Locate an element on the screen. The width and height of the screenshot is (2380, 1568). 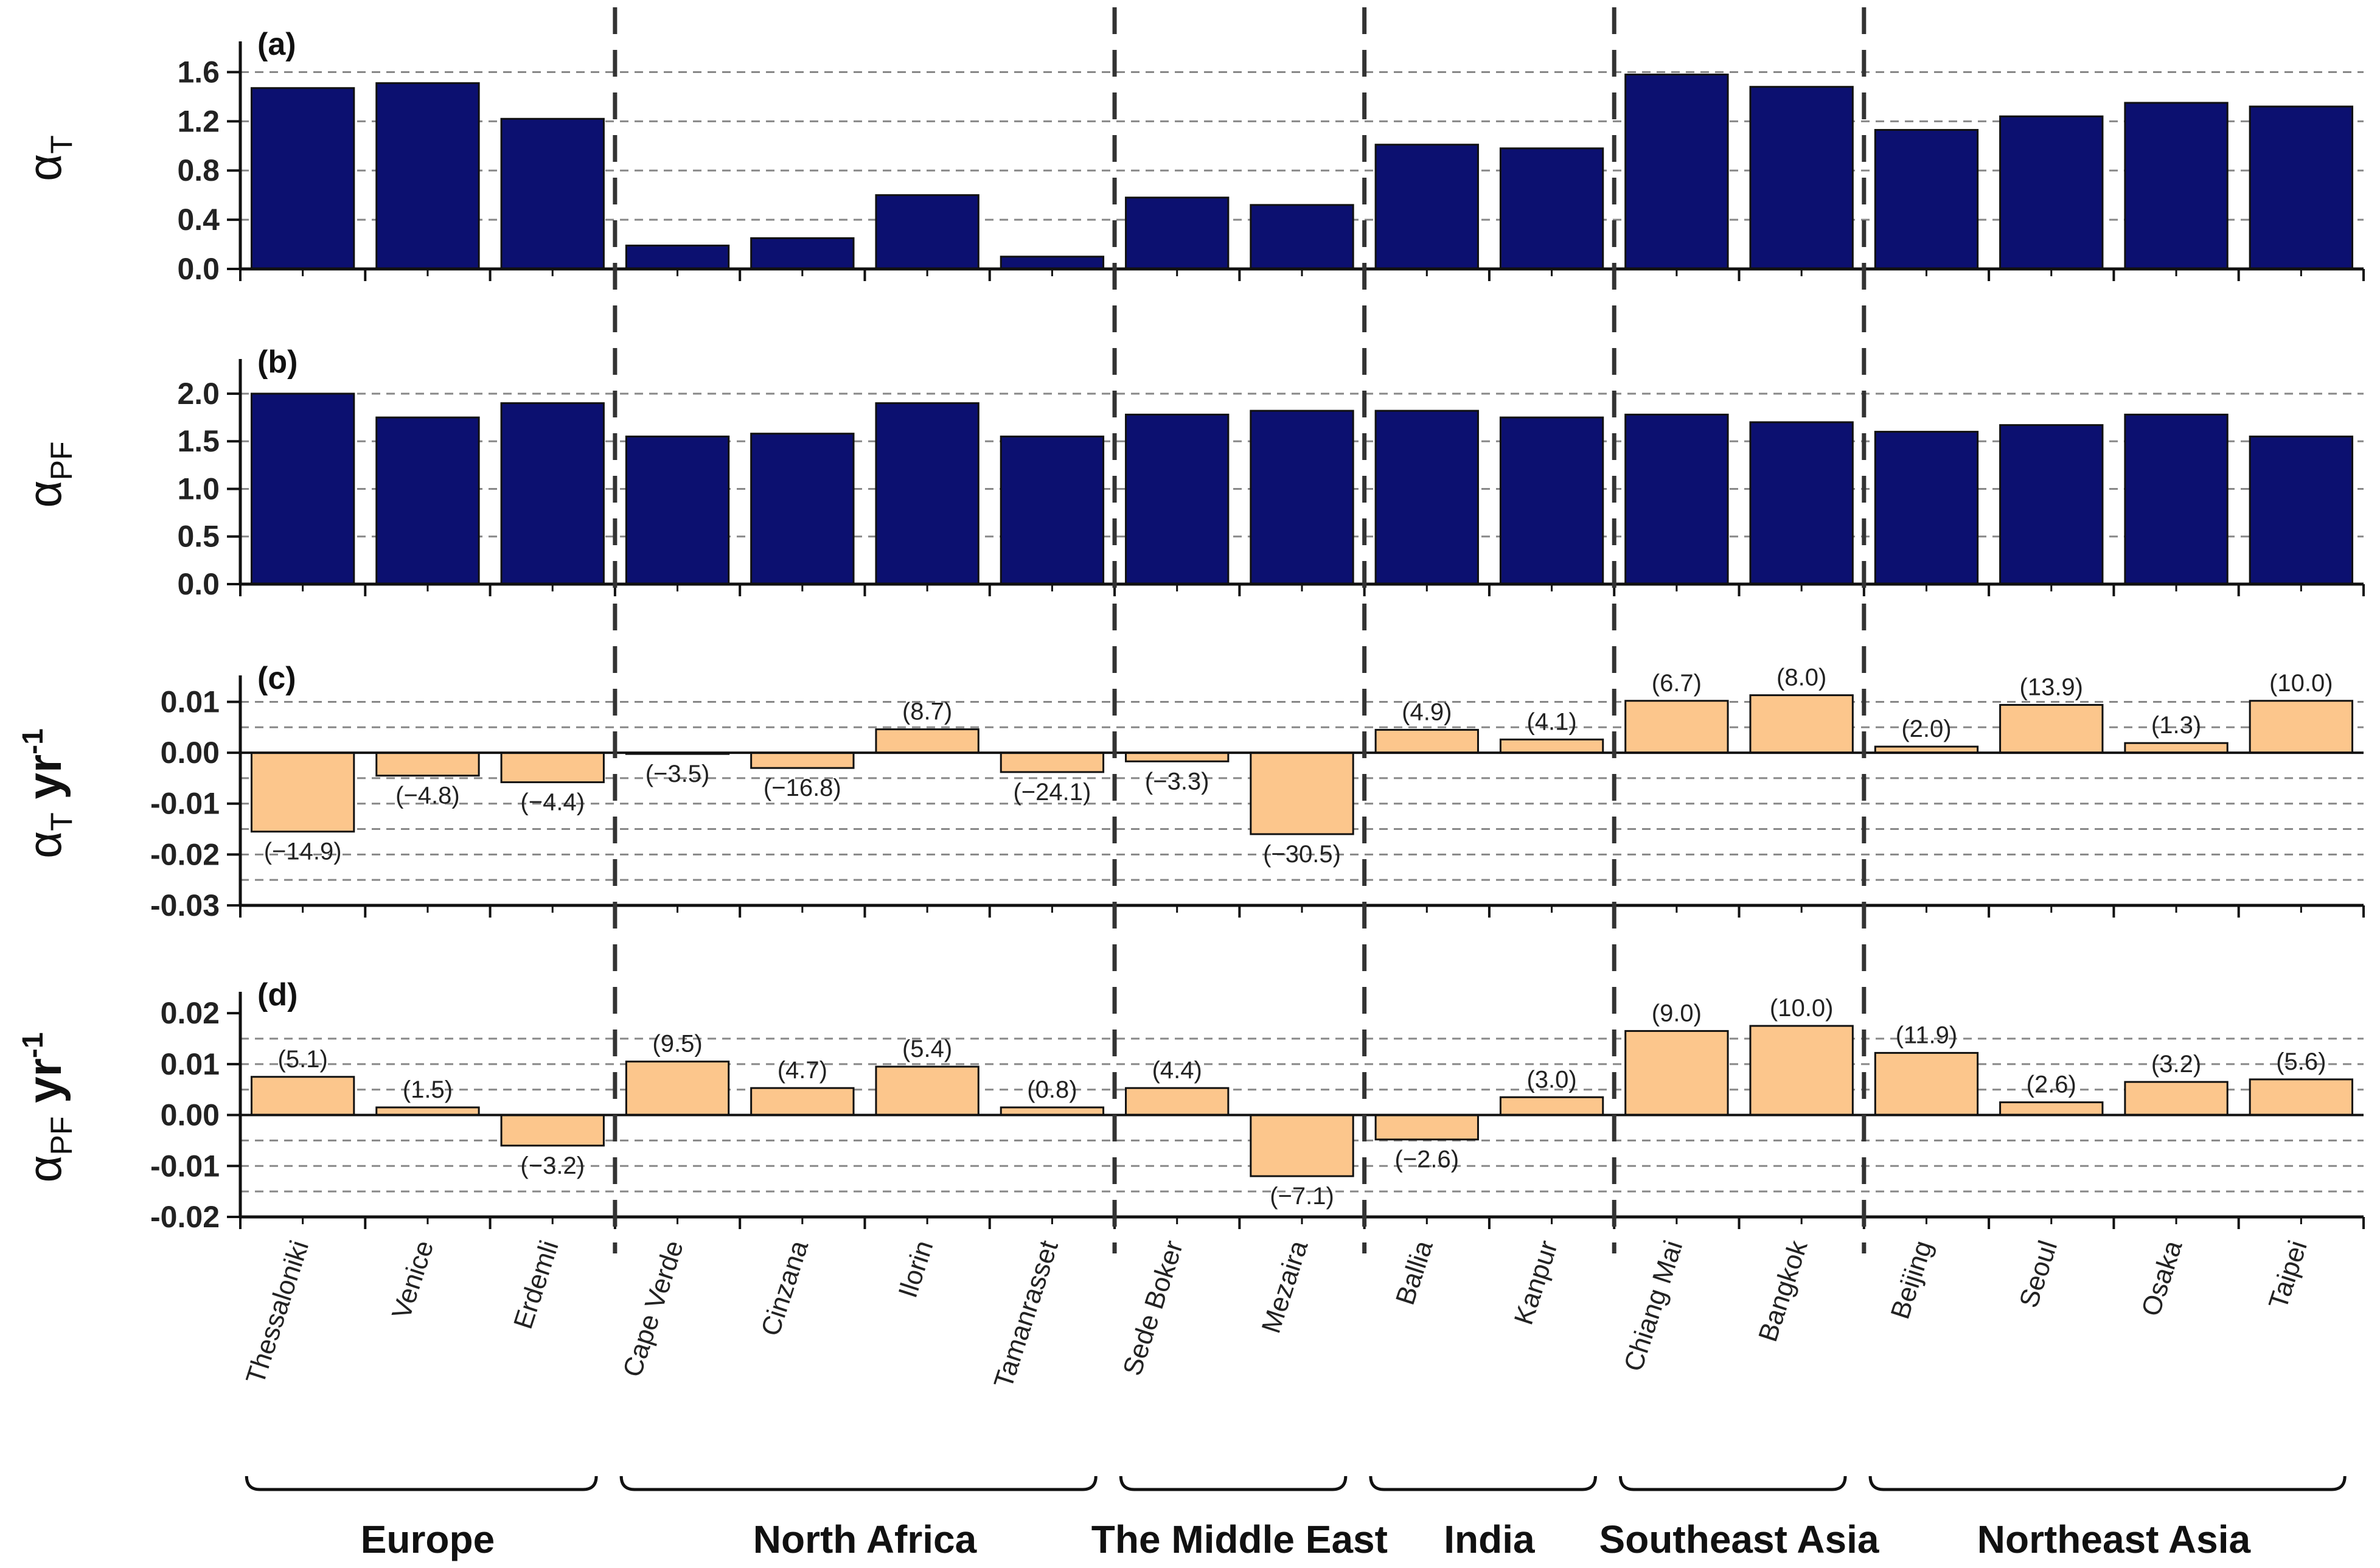
region-label: The Middle East is located at coordinates (1239, 1539).